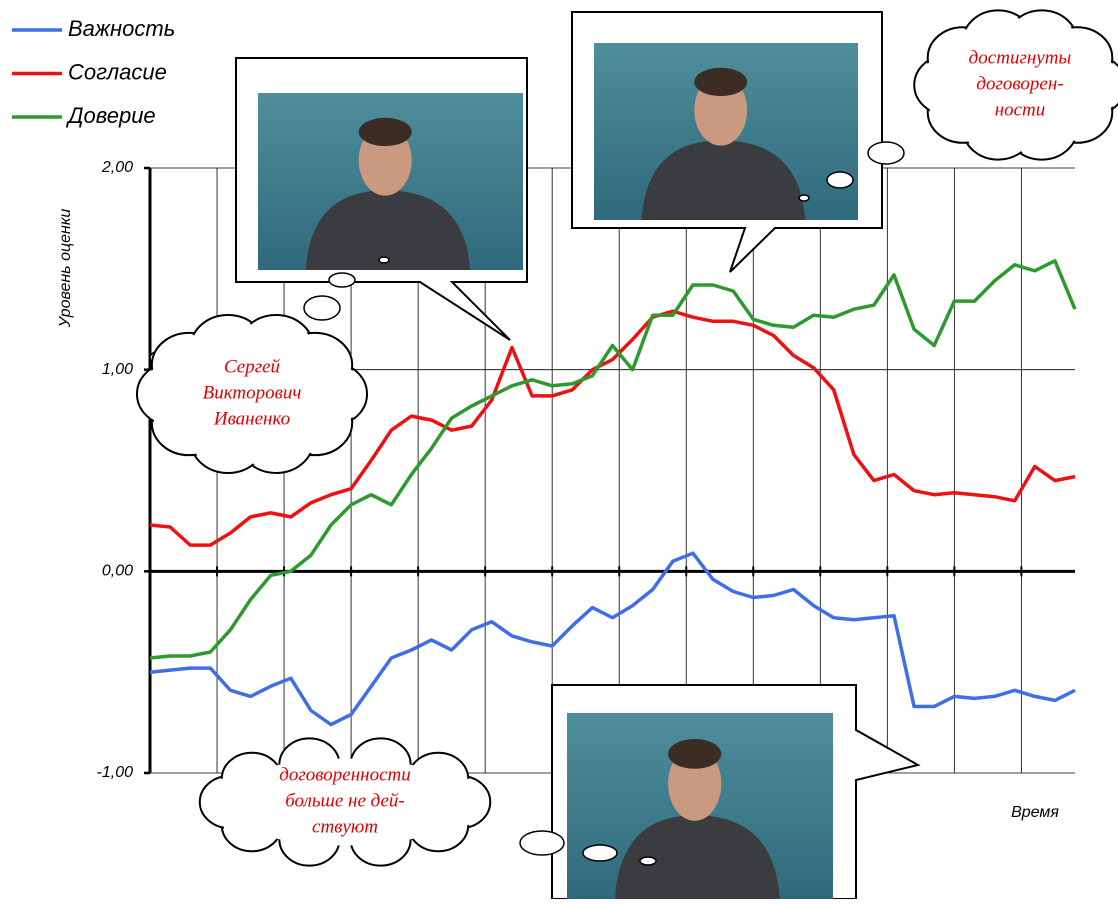 The image size is (1118, 904). I want to click on legend-label: Доверие, so click(110, 115).